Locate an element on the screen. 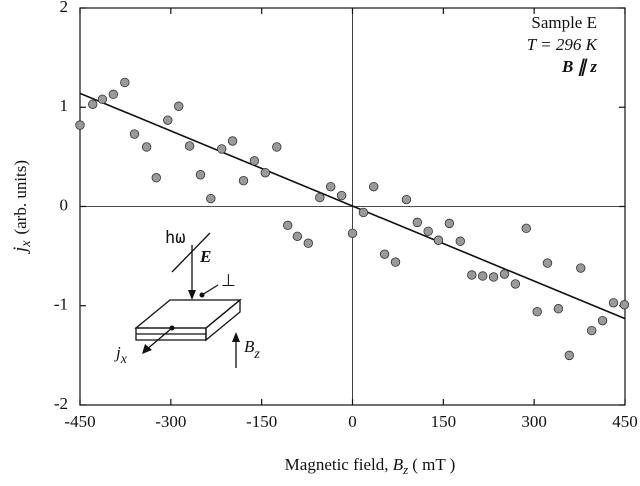  y-label-sub: x is located at coordinates (26, 244).